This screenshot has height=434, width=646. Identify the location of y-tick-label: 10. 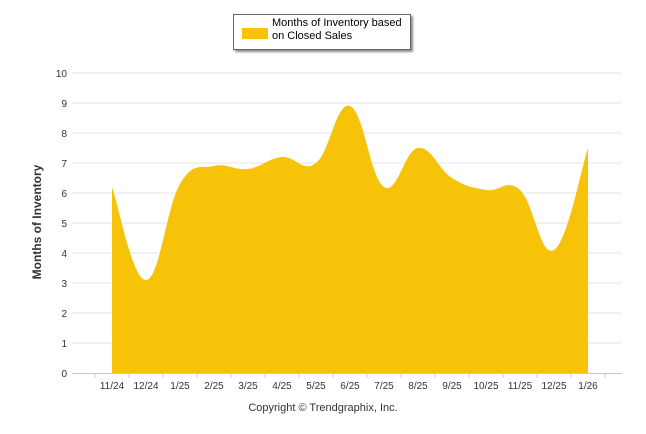
(62, 74).